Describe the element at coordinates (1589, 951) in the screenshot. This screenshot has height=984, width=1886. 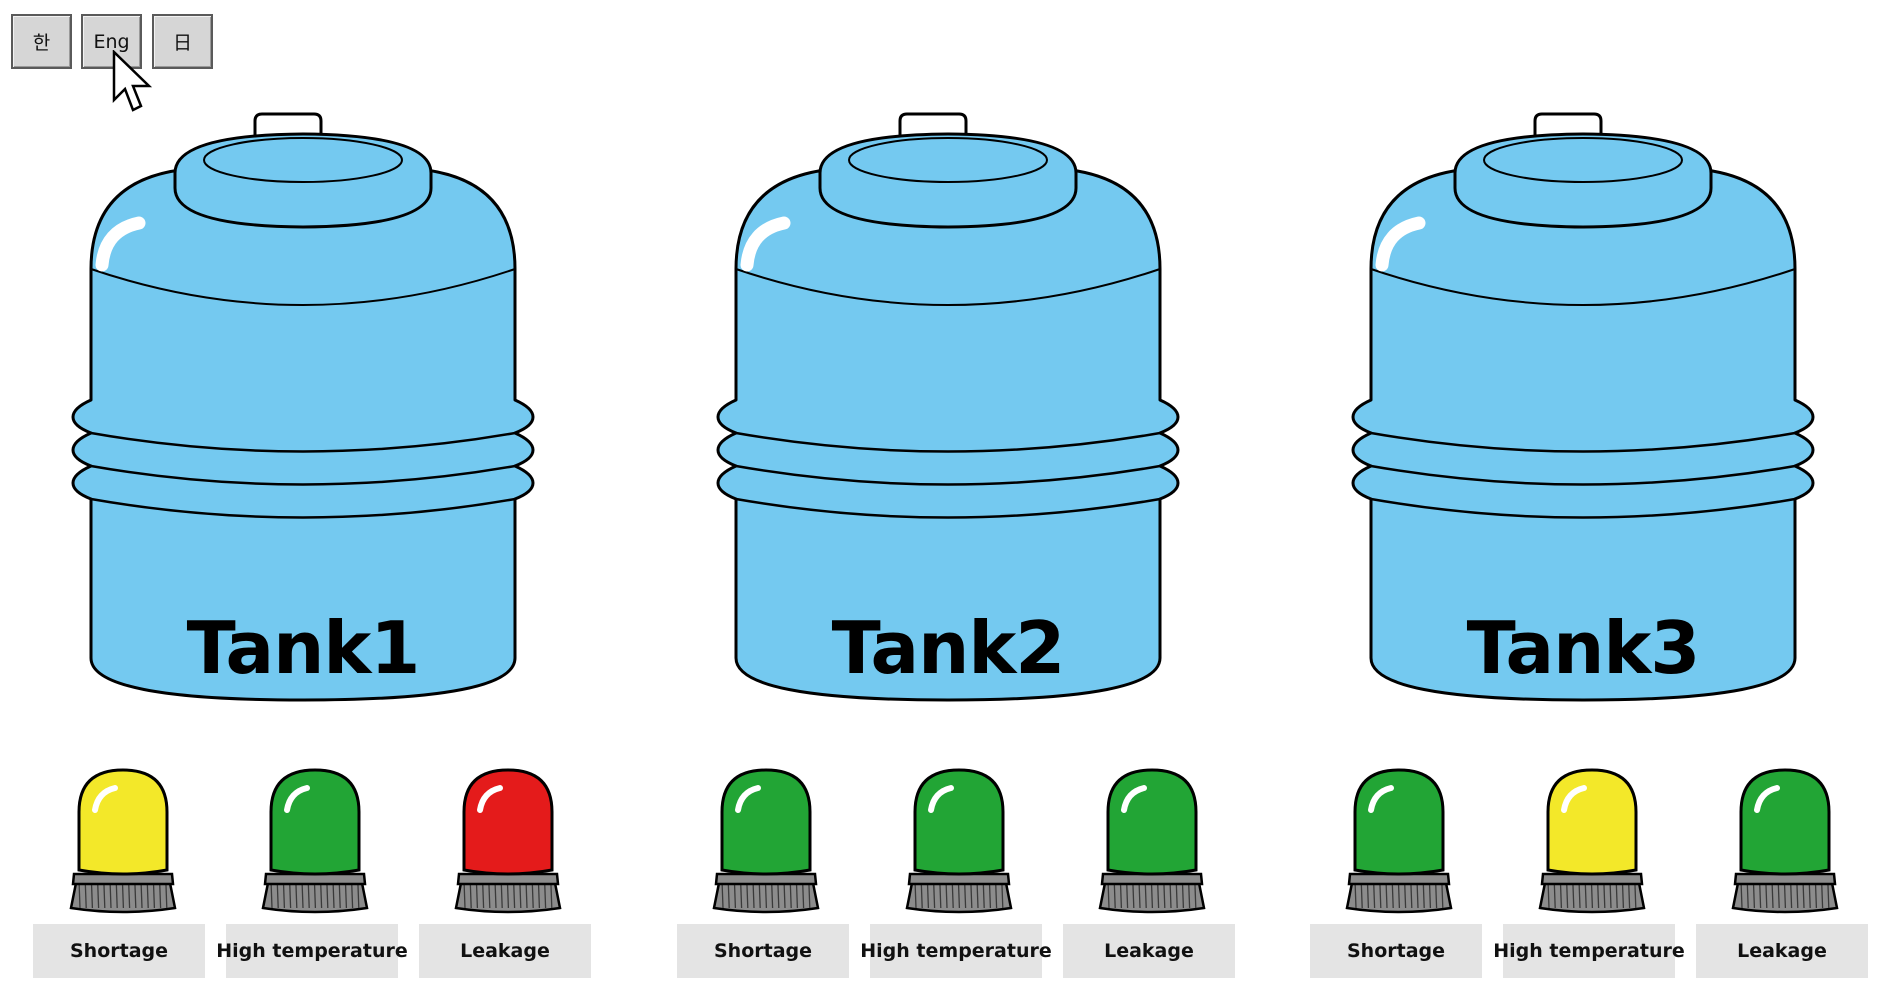
I see `tank-3-high-temperature-label: High temperature` at that location.